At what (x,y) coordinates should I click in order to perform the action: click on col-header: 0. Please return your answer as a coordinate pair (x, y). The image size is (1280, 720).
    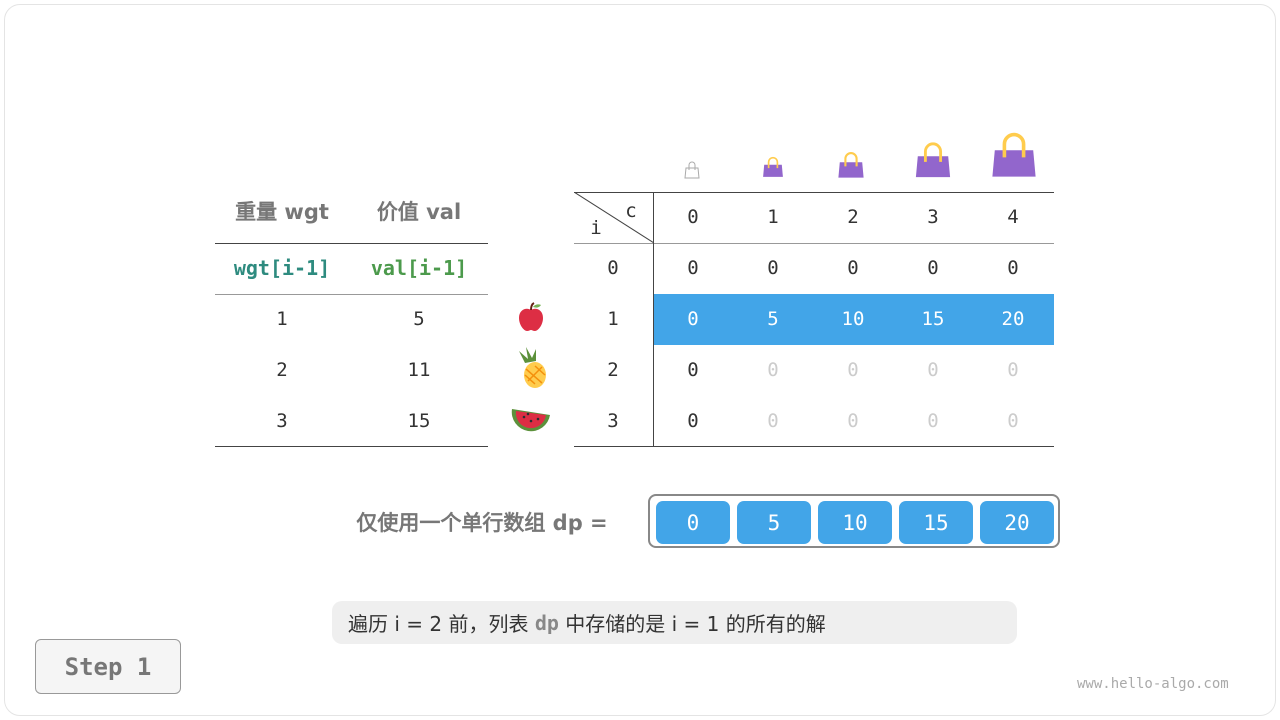
    Looking at the image, I should click on (693, 217).